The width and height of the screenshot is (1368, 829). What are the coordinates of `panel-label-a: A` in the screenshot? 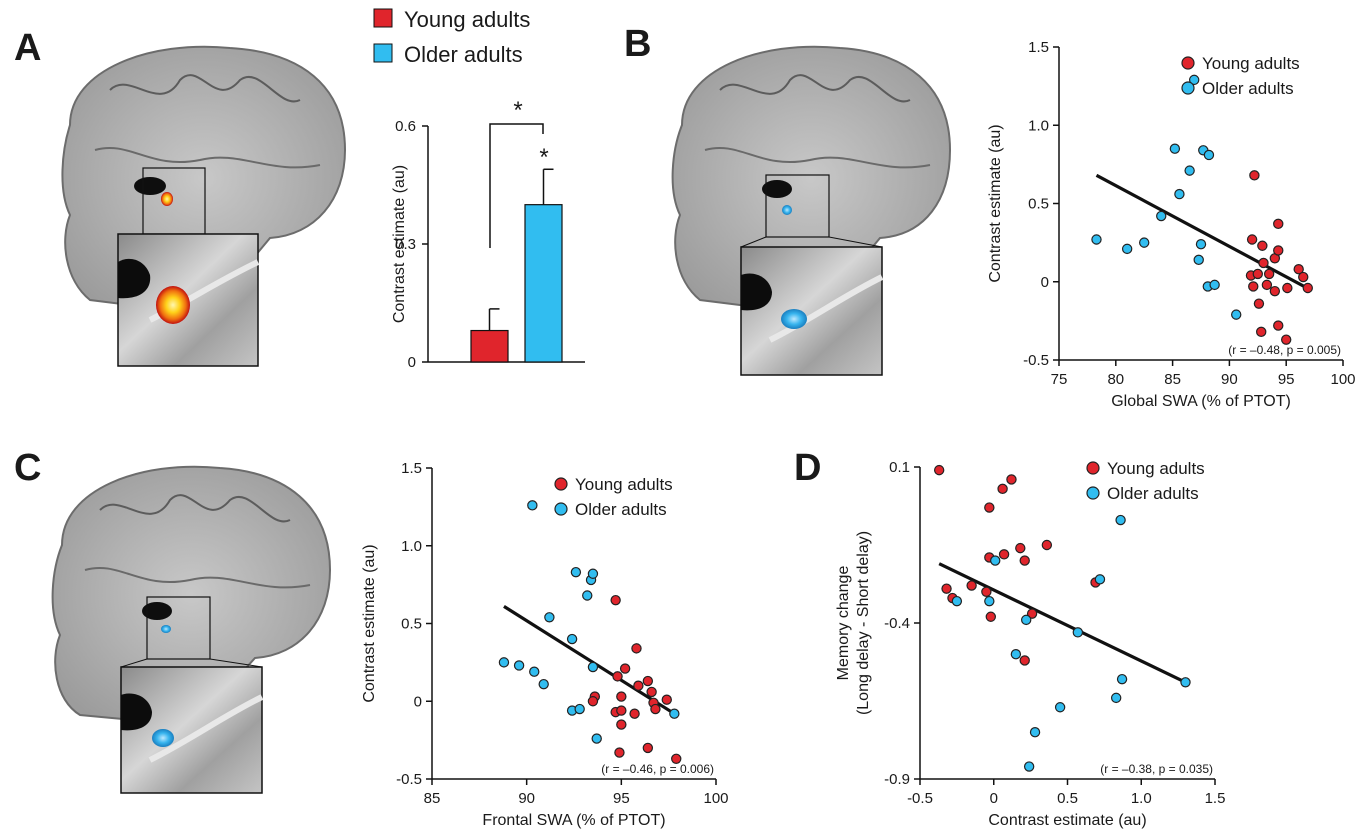 It's located at (27, 48).